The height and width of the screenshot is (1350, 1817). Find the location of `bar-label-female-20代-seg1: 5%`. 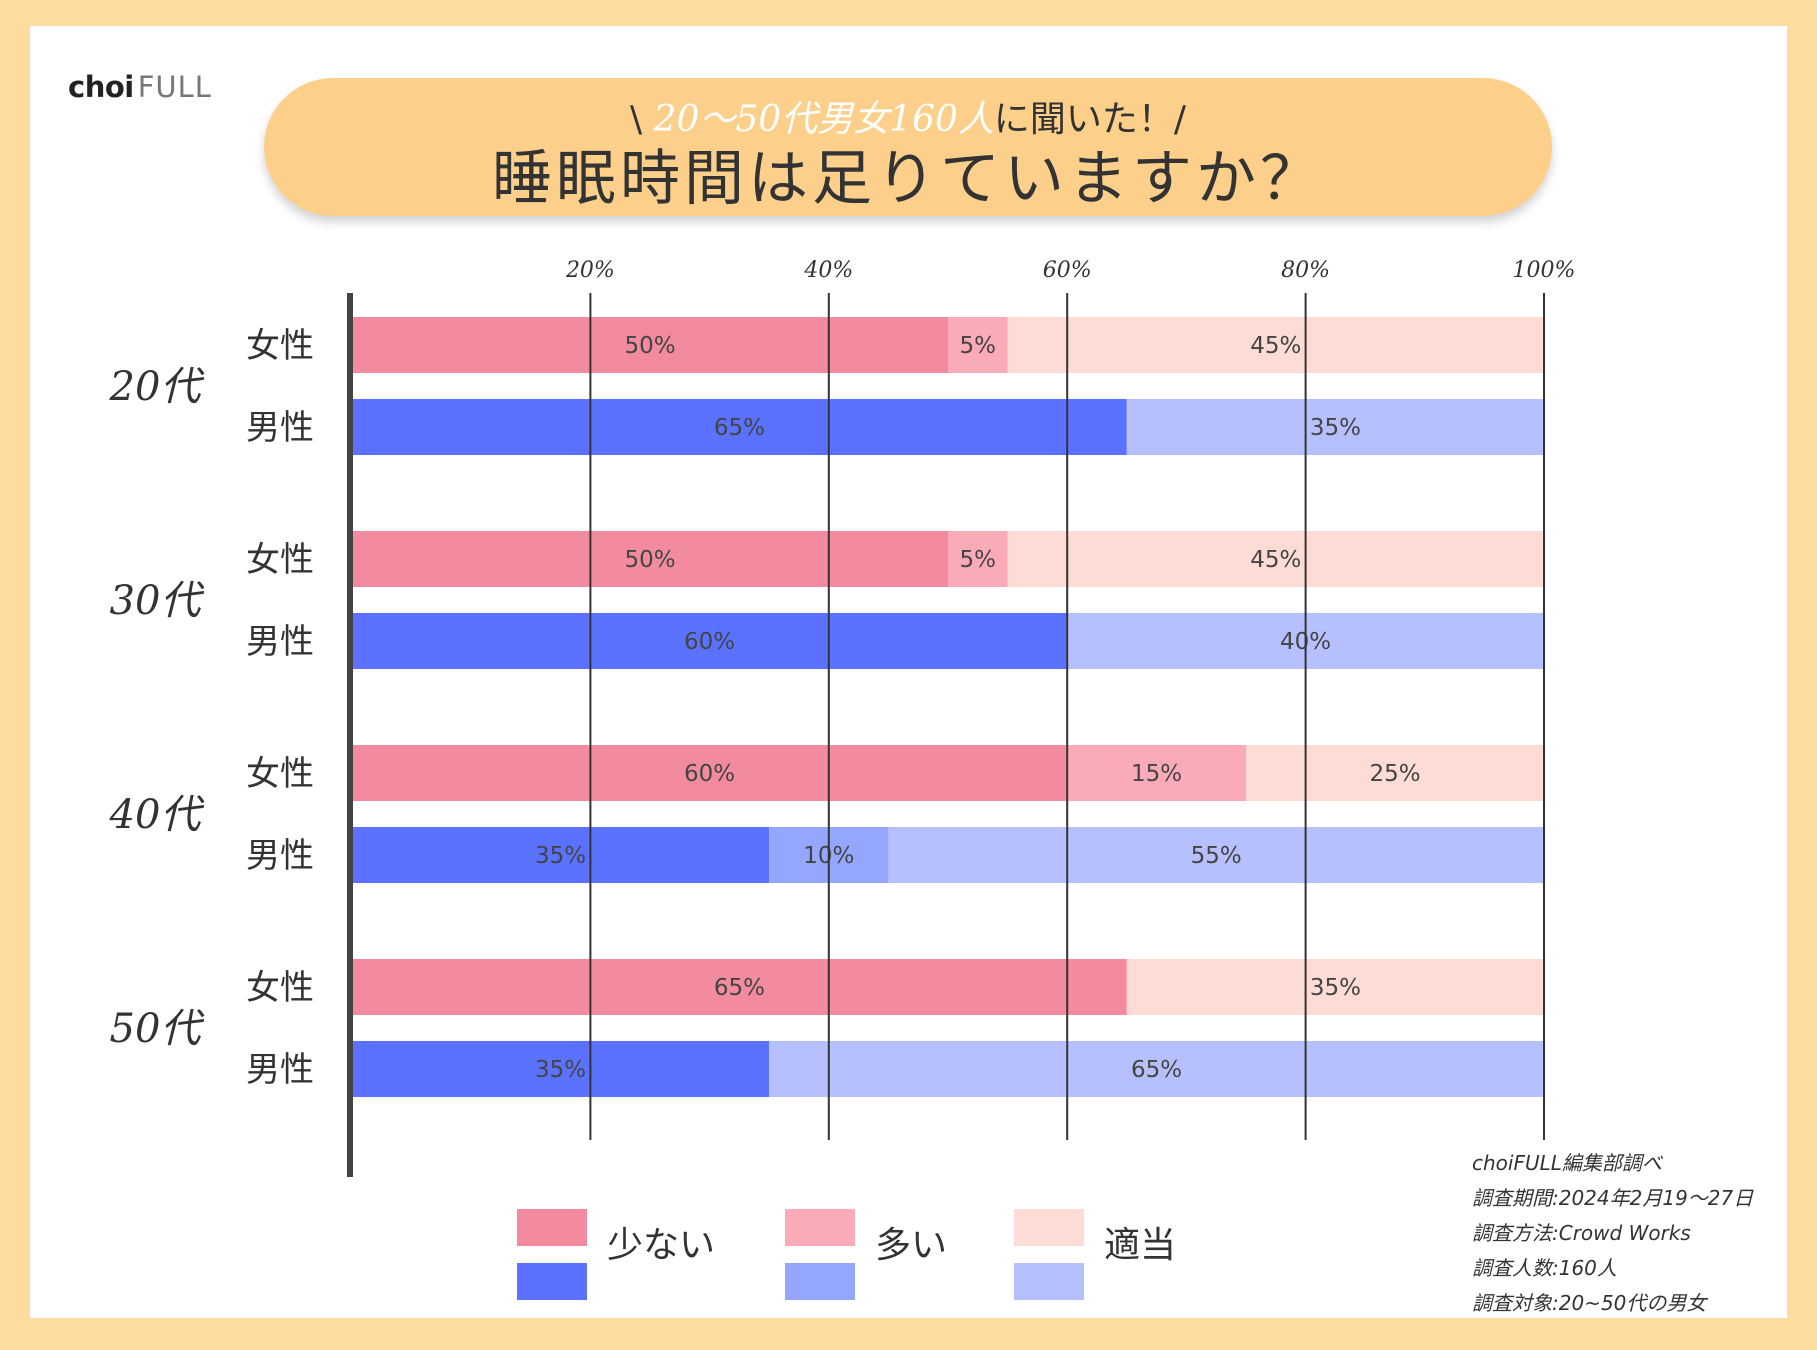

bar-label-female-20代-seg1: 5% is located at coordinates (978, 346).